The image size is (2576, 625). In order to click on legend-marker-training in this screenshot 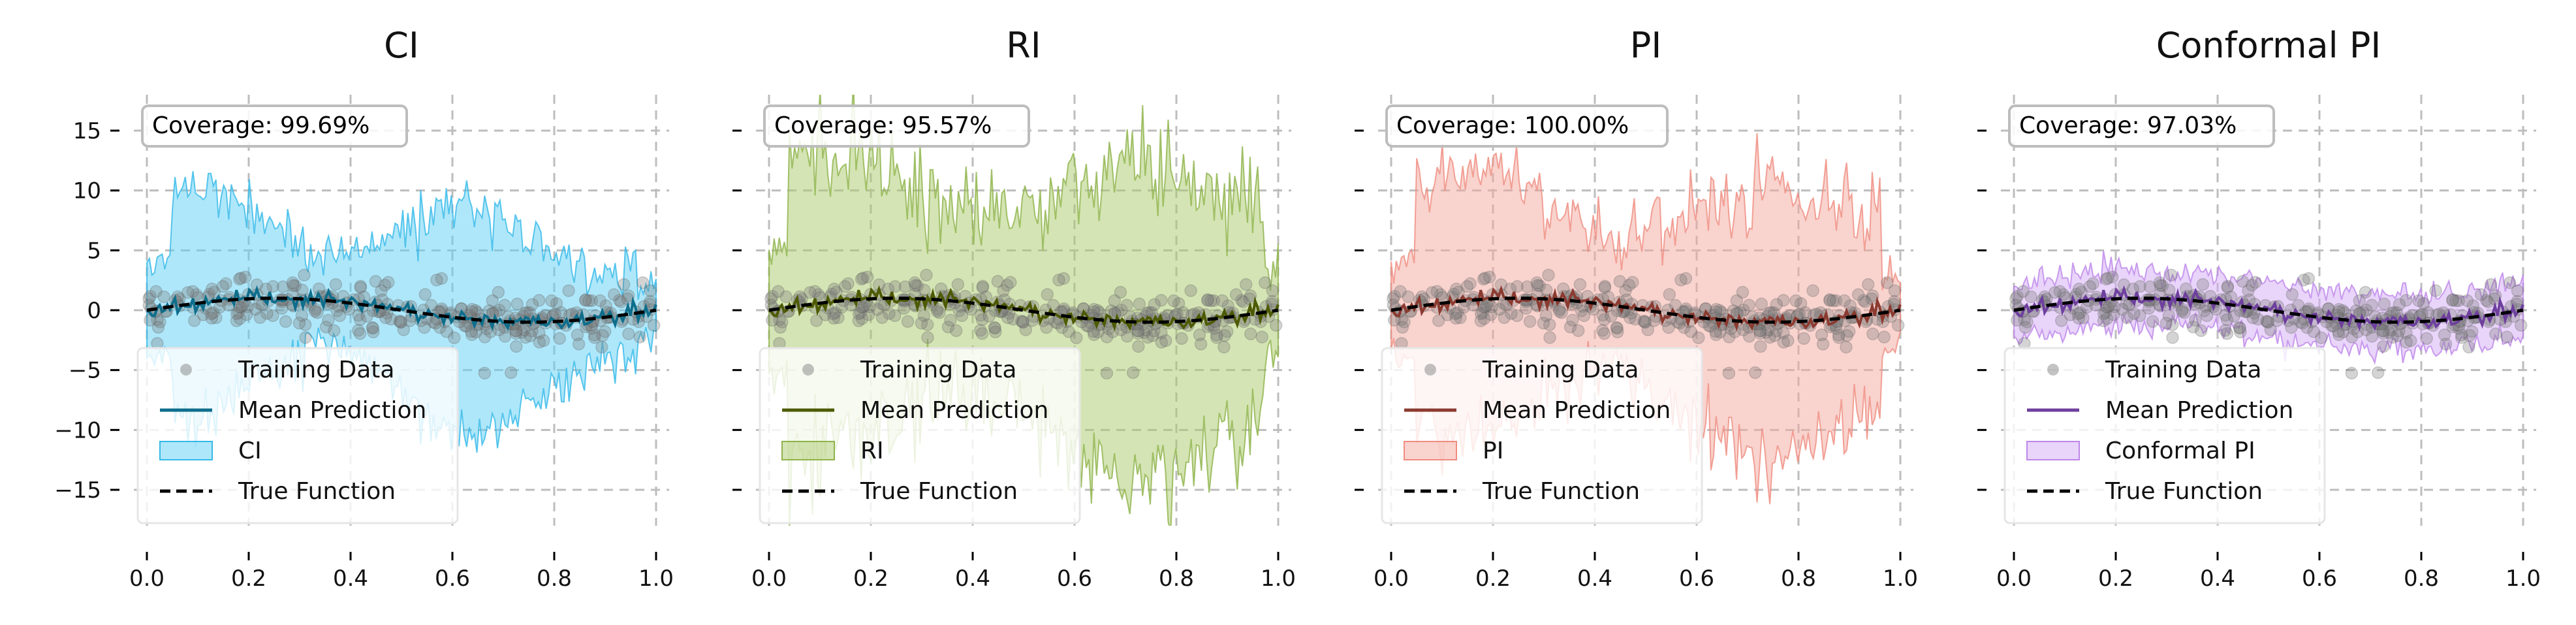, I will do `click(2053, 370)`.